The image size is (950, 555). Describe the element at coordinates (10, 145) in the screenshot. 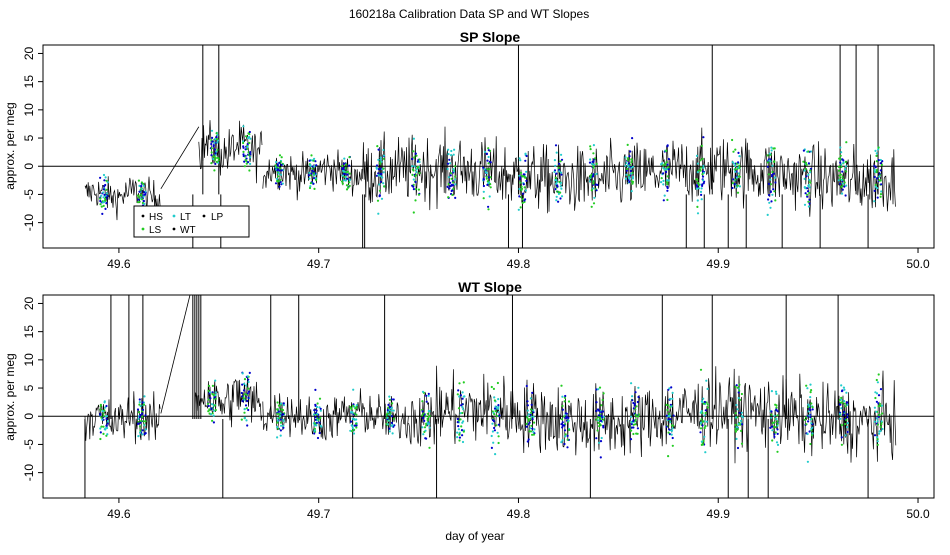

I see `y-axis-label: approx. per meg` at that location.